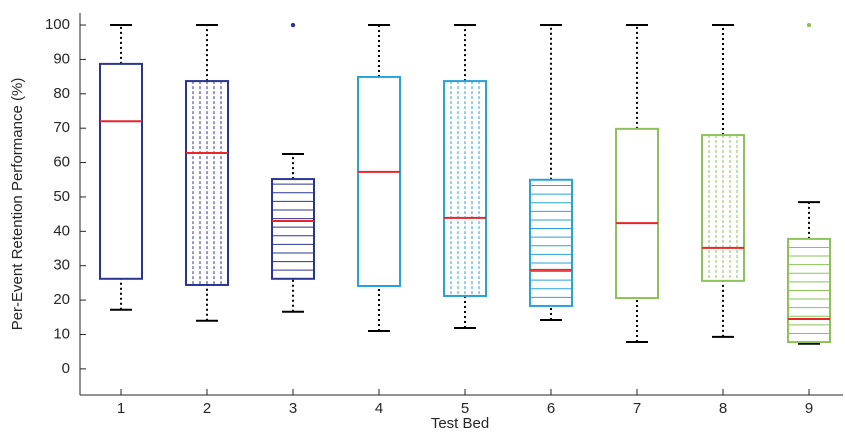 The height and width of the screenshot is (441, 845). Describe the element at coordinates (61, 58) in the screenshot. I see `y-tick-label: 90` at that location.